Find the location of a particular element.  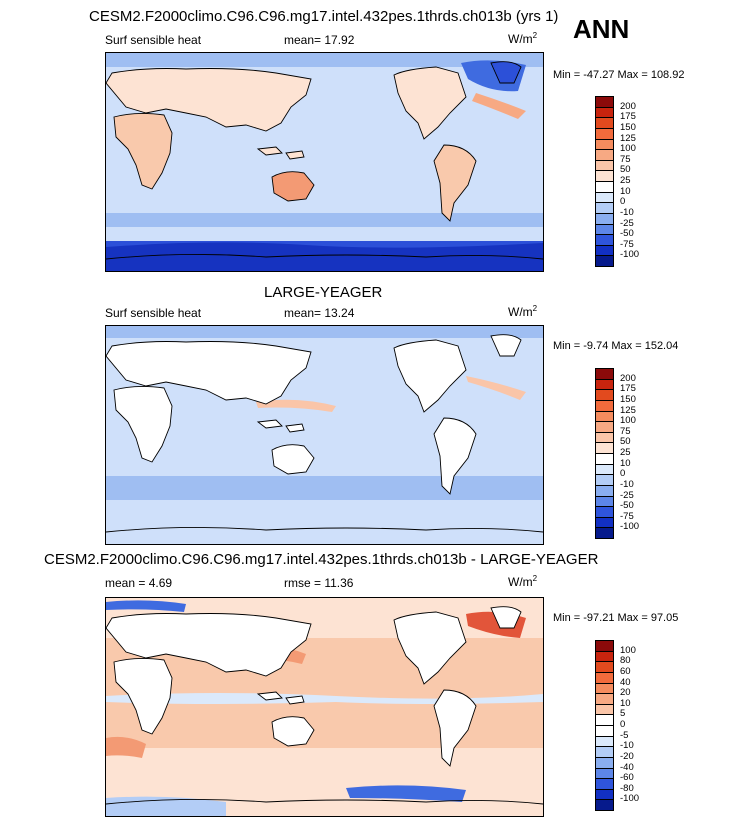

panel-3-minmax: Min = -97.21 Max = 97.05 is located at coordinates (616, 618).